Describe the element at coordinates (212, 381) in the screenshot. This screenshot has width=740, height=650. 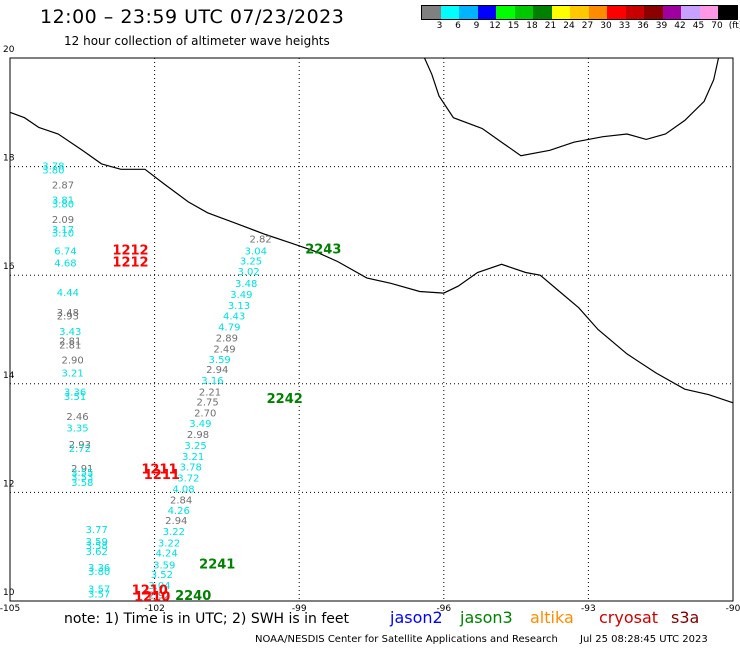
I see `swh-value: 3.16` at that location.